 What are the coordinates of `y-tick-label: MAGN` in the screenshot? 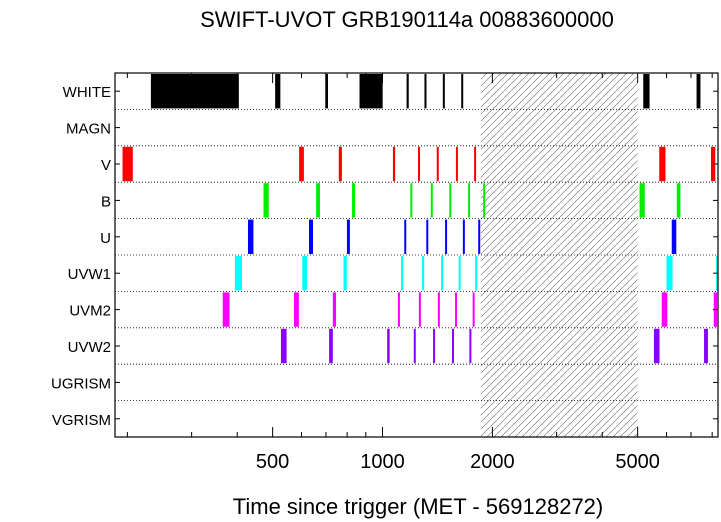 It's located at (88, 129).